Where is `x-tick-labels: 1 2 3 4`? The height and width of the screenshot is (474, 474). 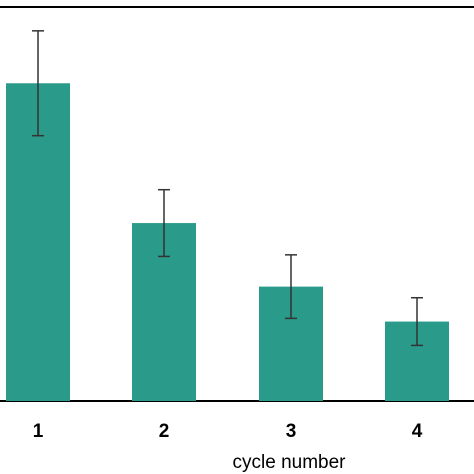 x-tick-labels: 1 2 3 4 is located at coordinates (228, 431).